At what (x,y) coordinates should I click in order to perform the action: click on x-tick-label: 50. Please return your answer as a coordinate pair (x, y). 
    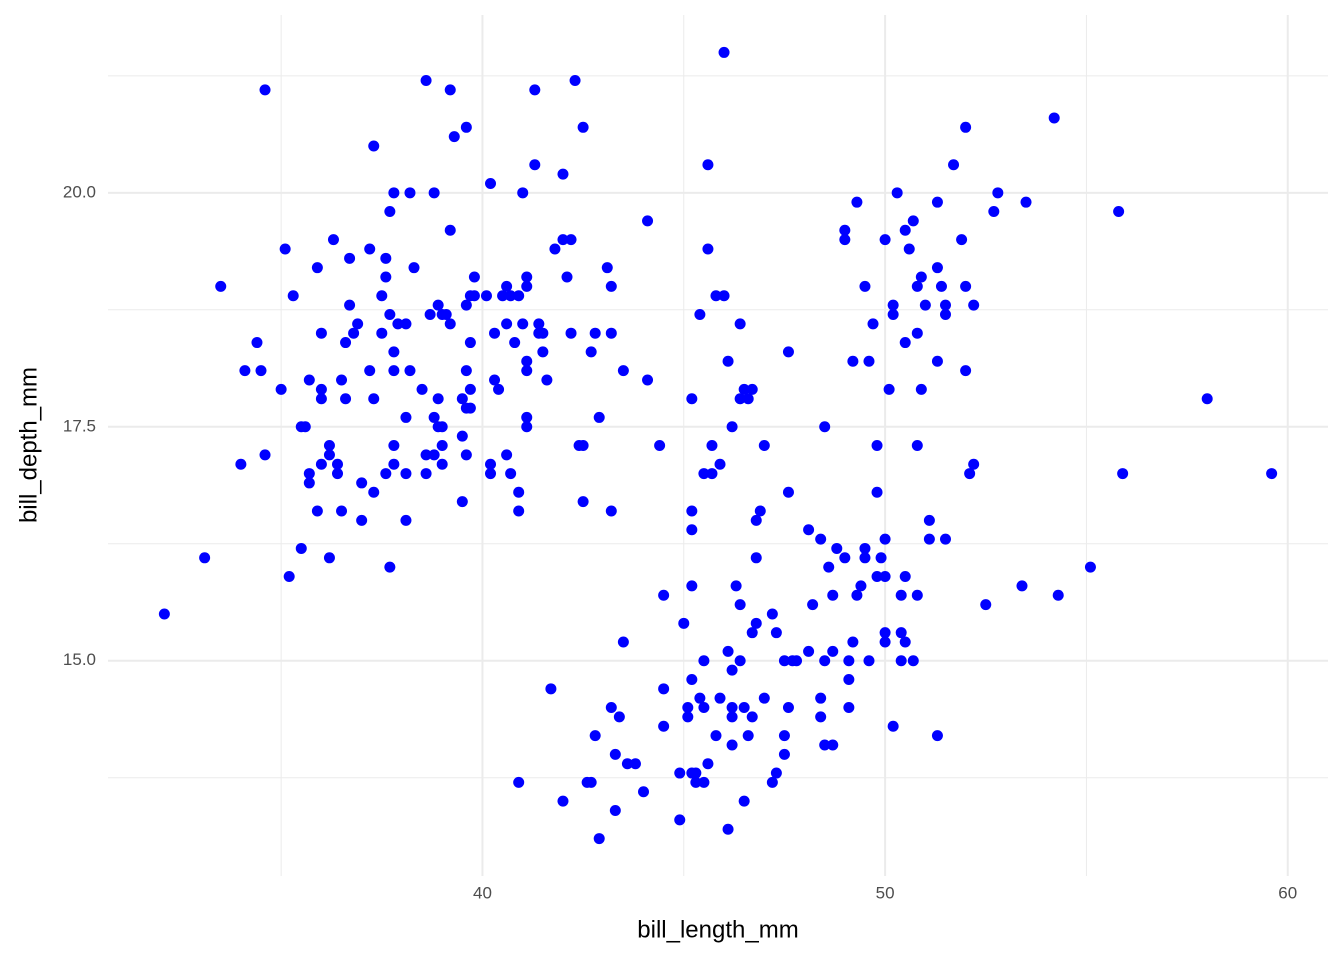
    Looking at the image, I should click on (885, 892).